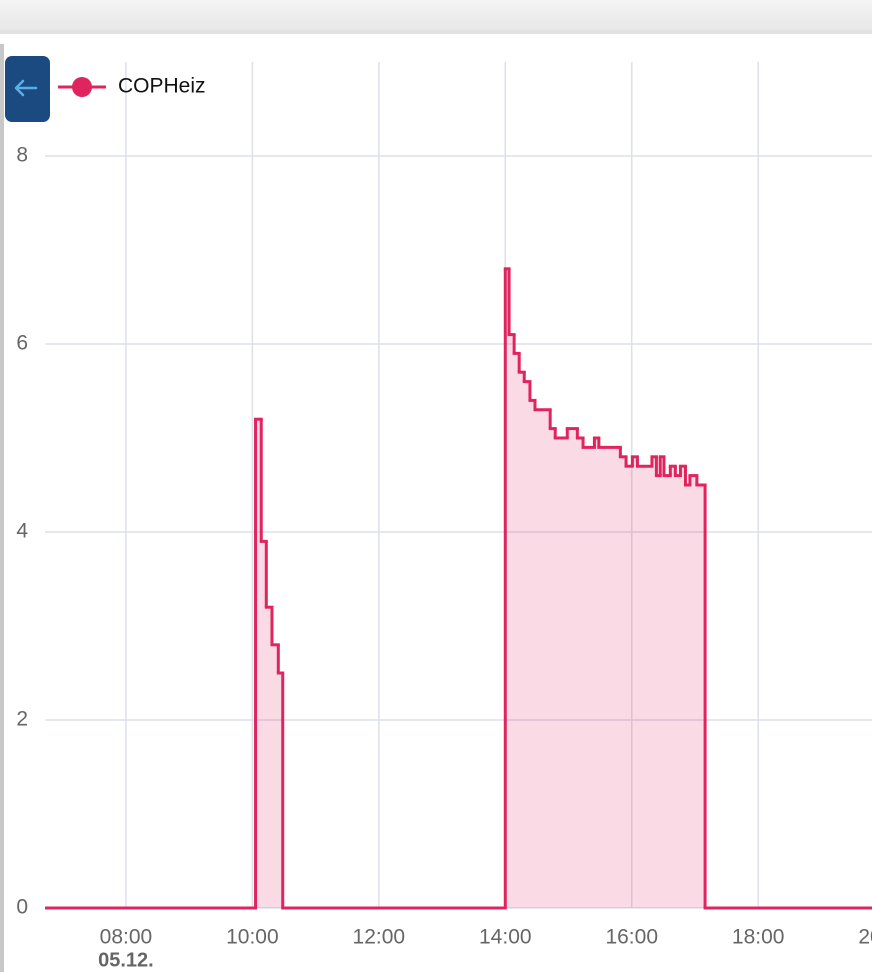  What do you see at coordinates (436, 15) in the screenshot?
I see `top-bar` at bounding box center [436, 15].